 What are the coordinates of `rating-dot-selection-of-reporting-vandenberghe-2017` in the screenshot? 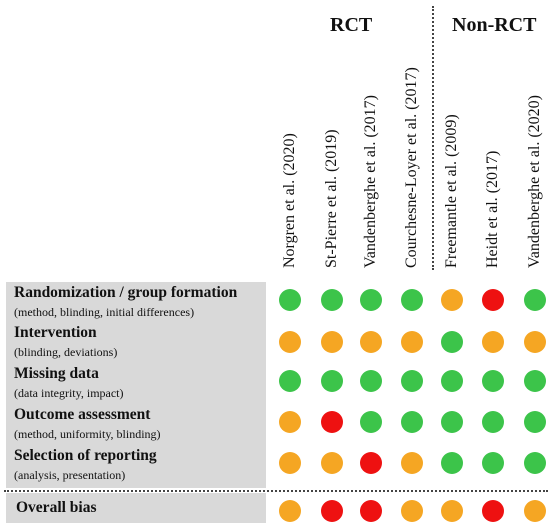 It's located at (371, 463).